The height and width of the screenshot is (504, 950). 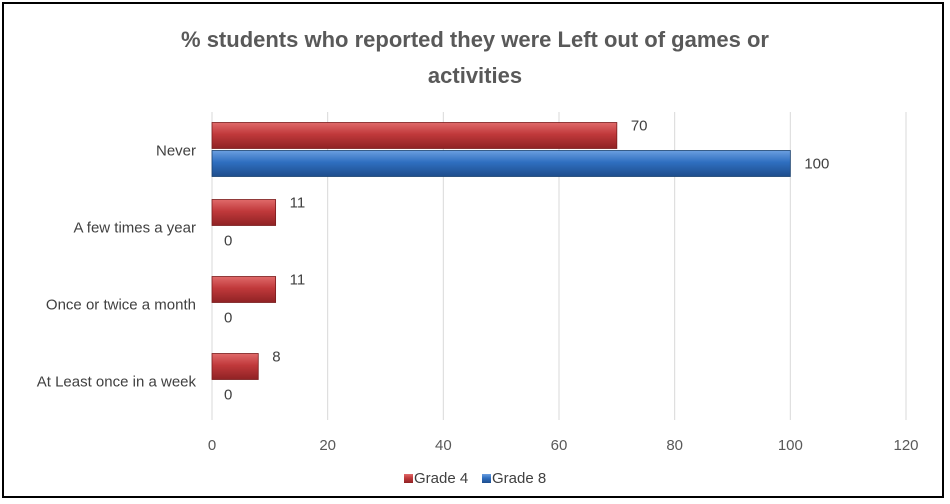 What do you see at coordinates (559, 445) in the screenshot?
I see `x-tick-label: 60` at bounding box center [559, 445].